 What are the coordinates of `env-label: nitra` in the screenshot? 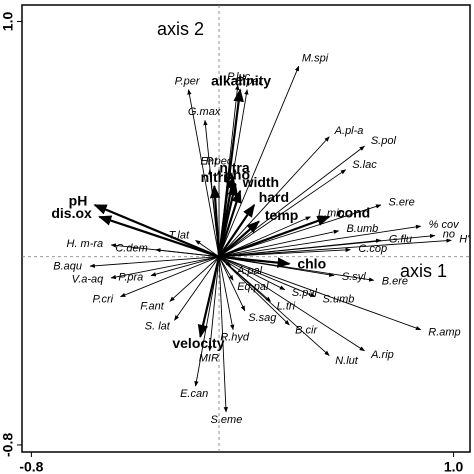 It's located at (234, 168).